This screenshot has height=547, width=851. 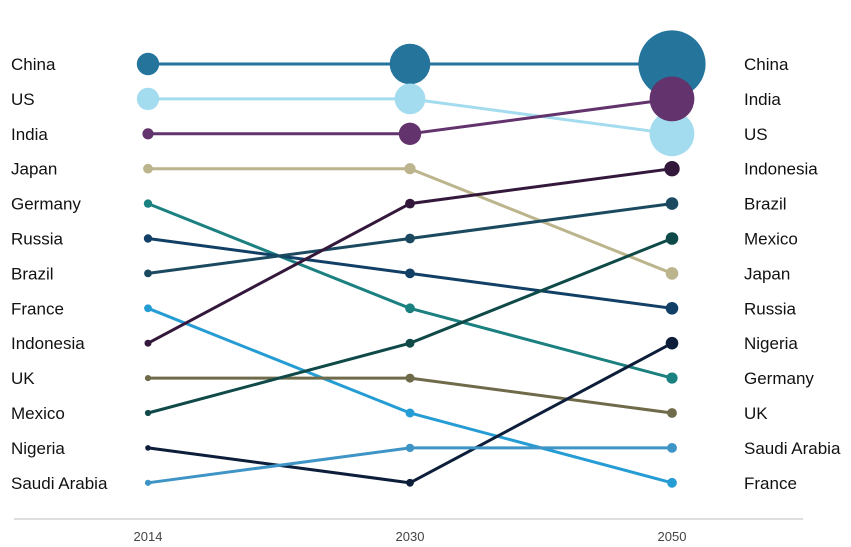 What do you see at coordinates (672, 273) in the screenshot?
I see `dot-japan-2050` at bounding box center [672, 273].